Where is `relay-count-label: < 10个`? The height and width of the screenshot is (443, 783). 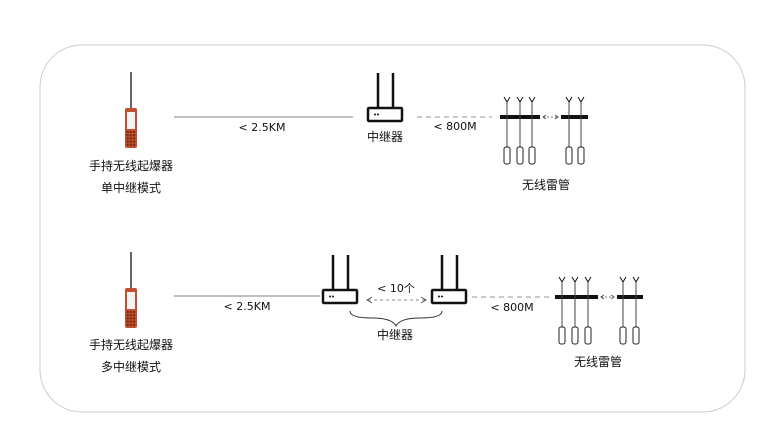 relay-count-label: < 10个 is located at coordinates (396, 288).